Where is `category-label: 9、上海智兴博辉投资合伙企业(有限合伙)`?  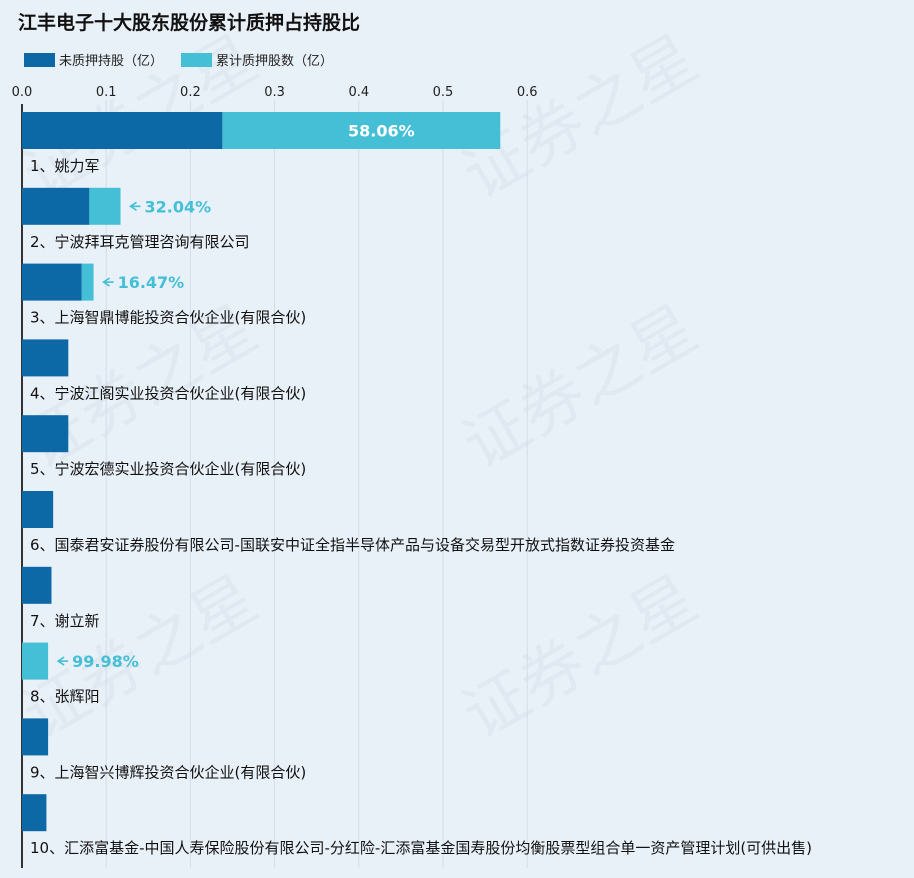 category-label: 9、上海智兴博辉投资合伙企业(有限合伙) is located at coordinates (168, 772).